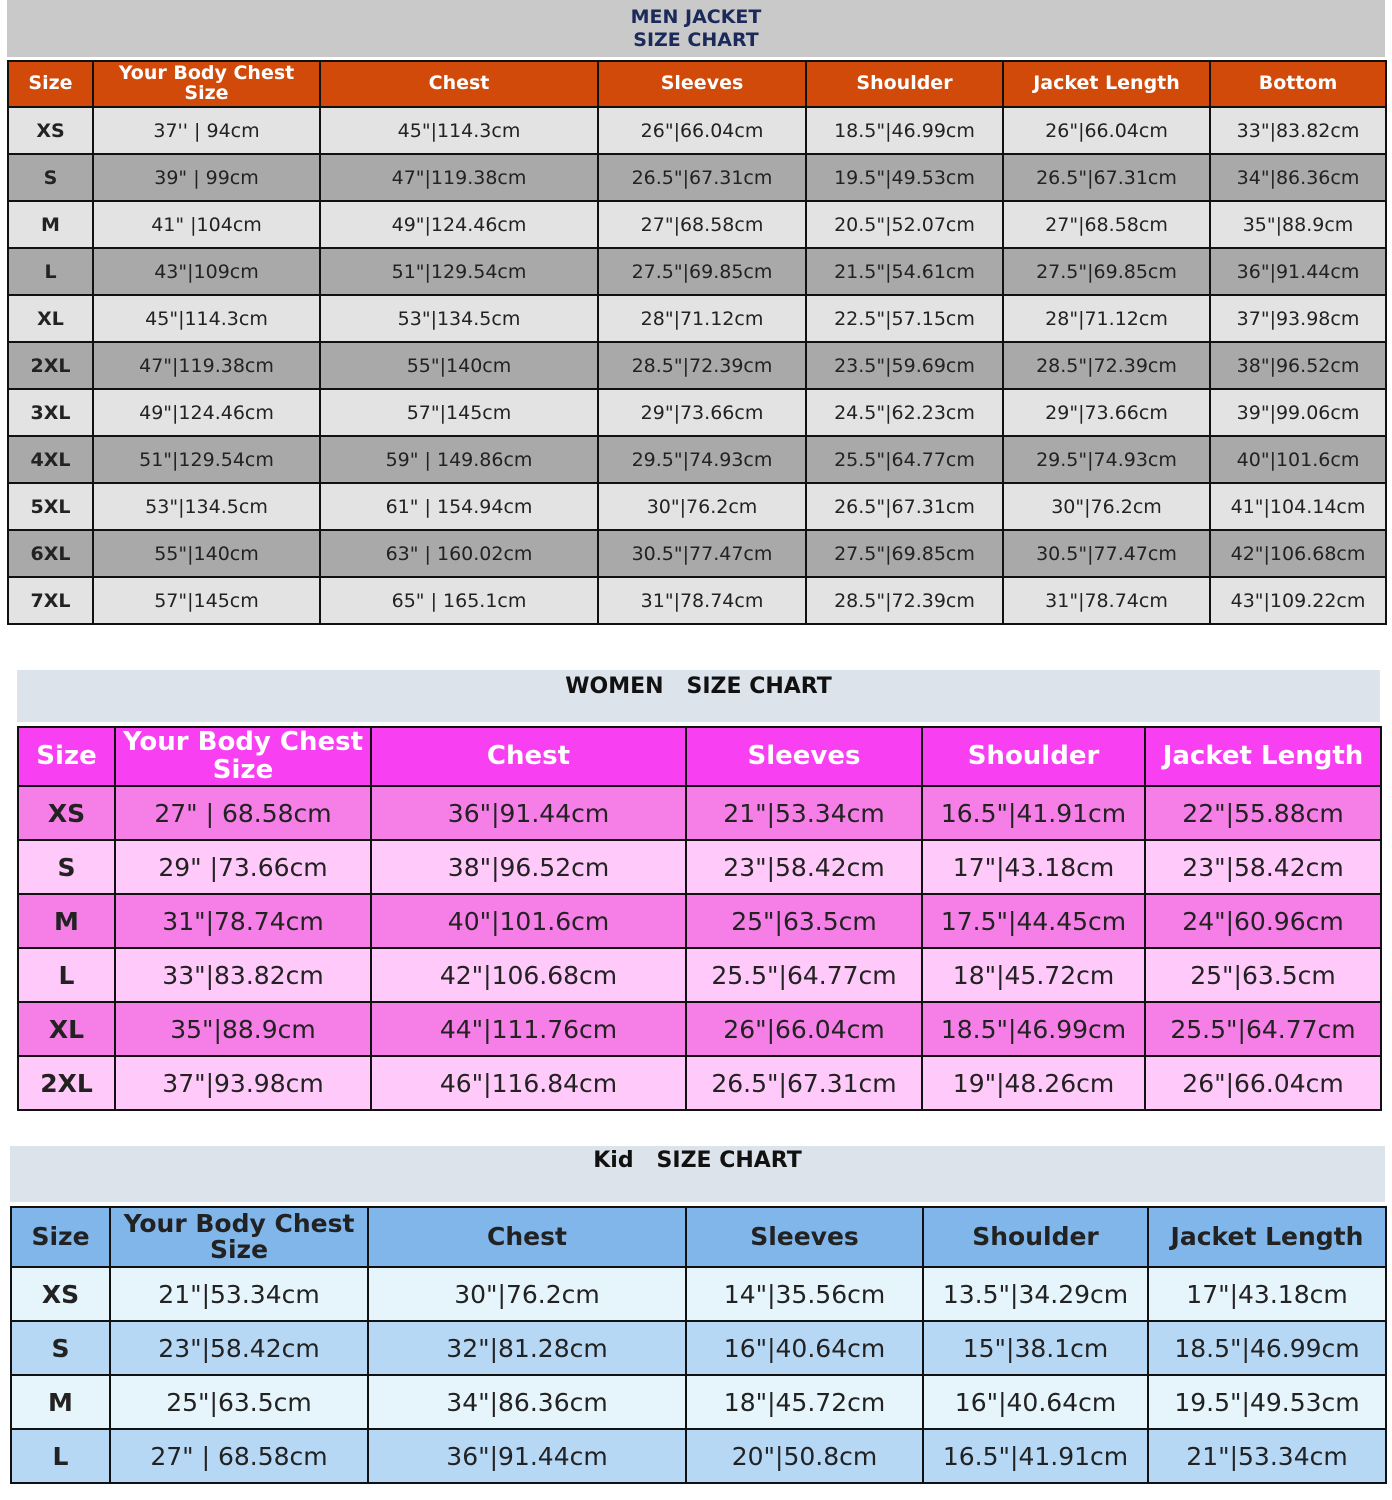 The height and width of the screenshot is (1500, 1392). Describe the element at coordinates (66, 813) in the screenshot. I see `women-size-cell: XS` at that location.